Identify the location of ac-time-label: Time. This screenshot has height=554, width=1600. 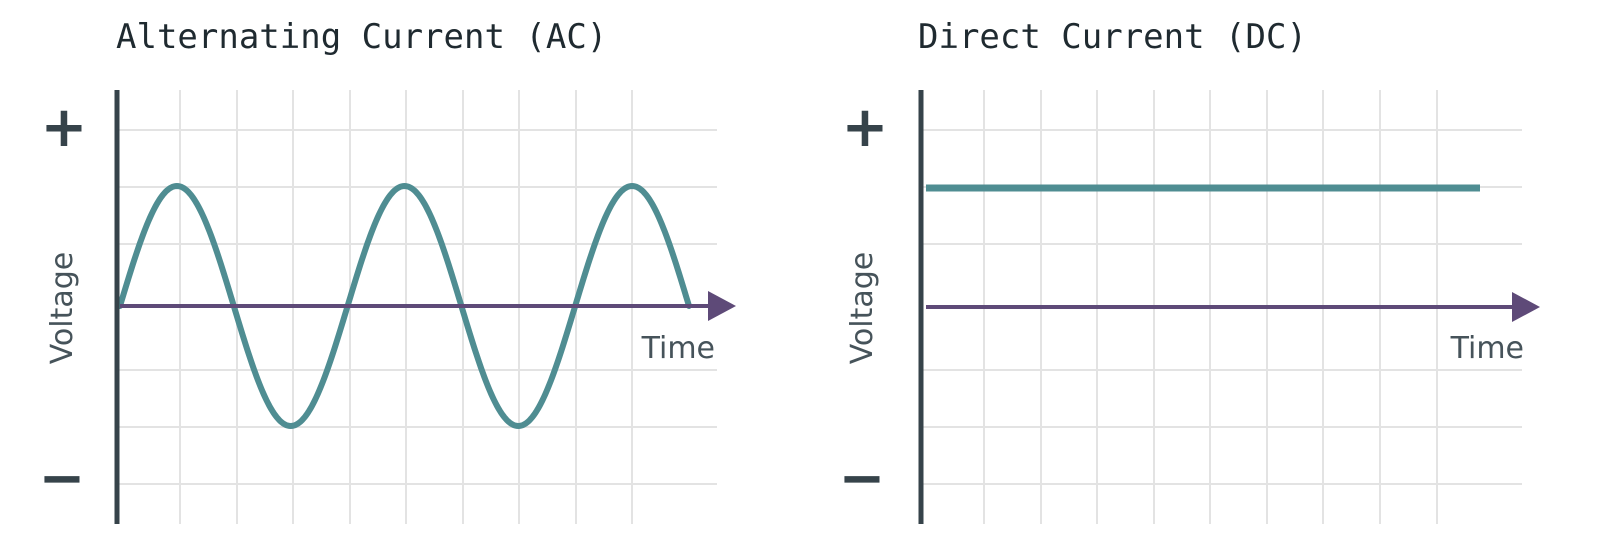
(678, 348).